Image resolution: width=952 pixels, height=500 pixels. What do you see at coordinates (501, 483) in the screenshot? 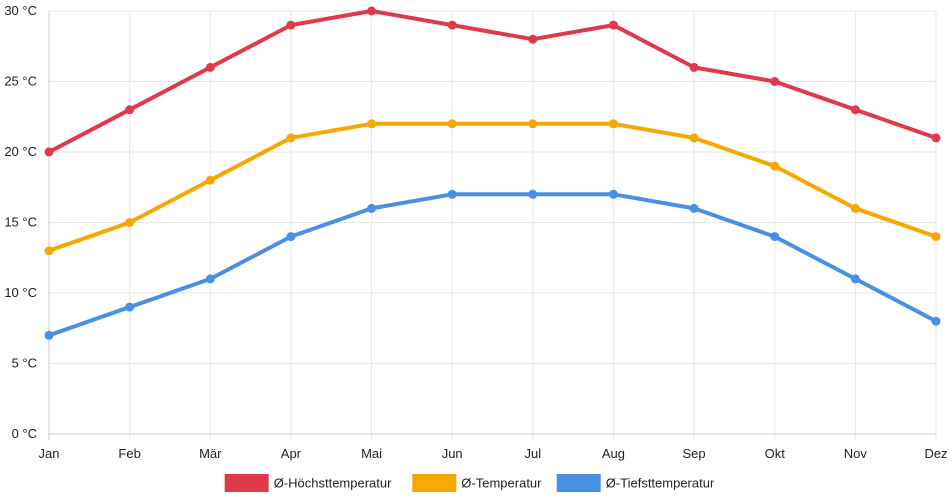
I see `legend-label: Ø-Temperatur` at bounding box center [501, 483].